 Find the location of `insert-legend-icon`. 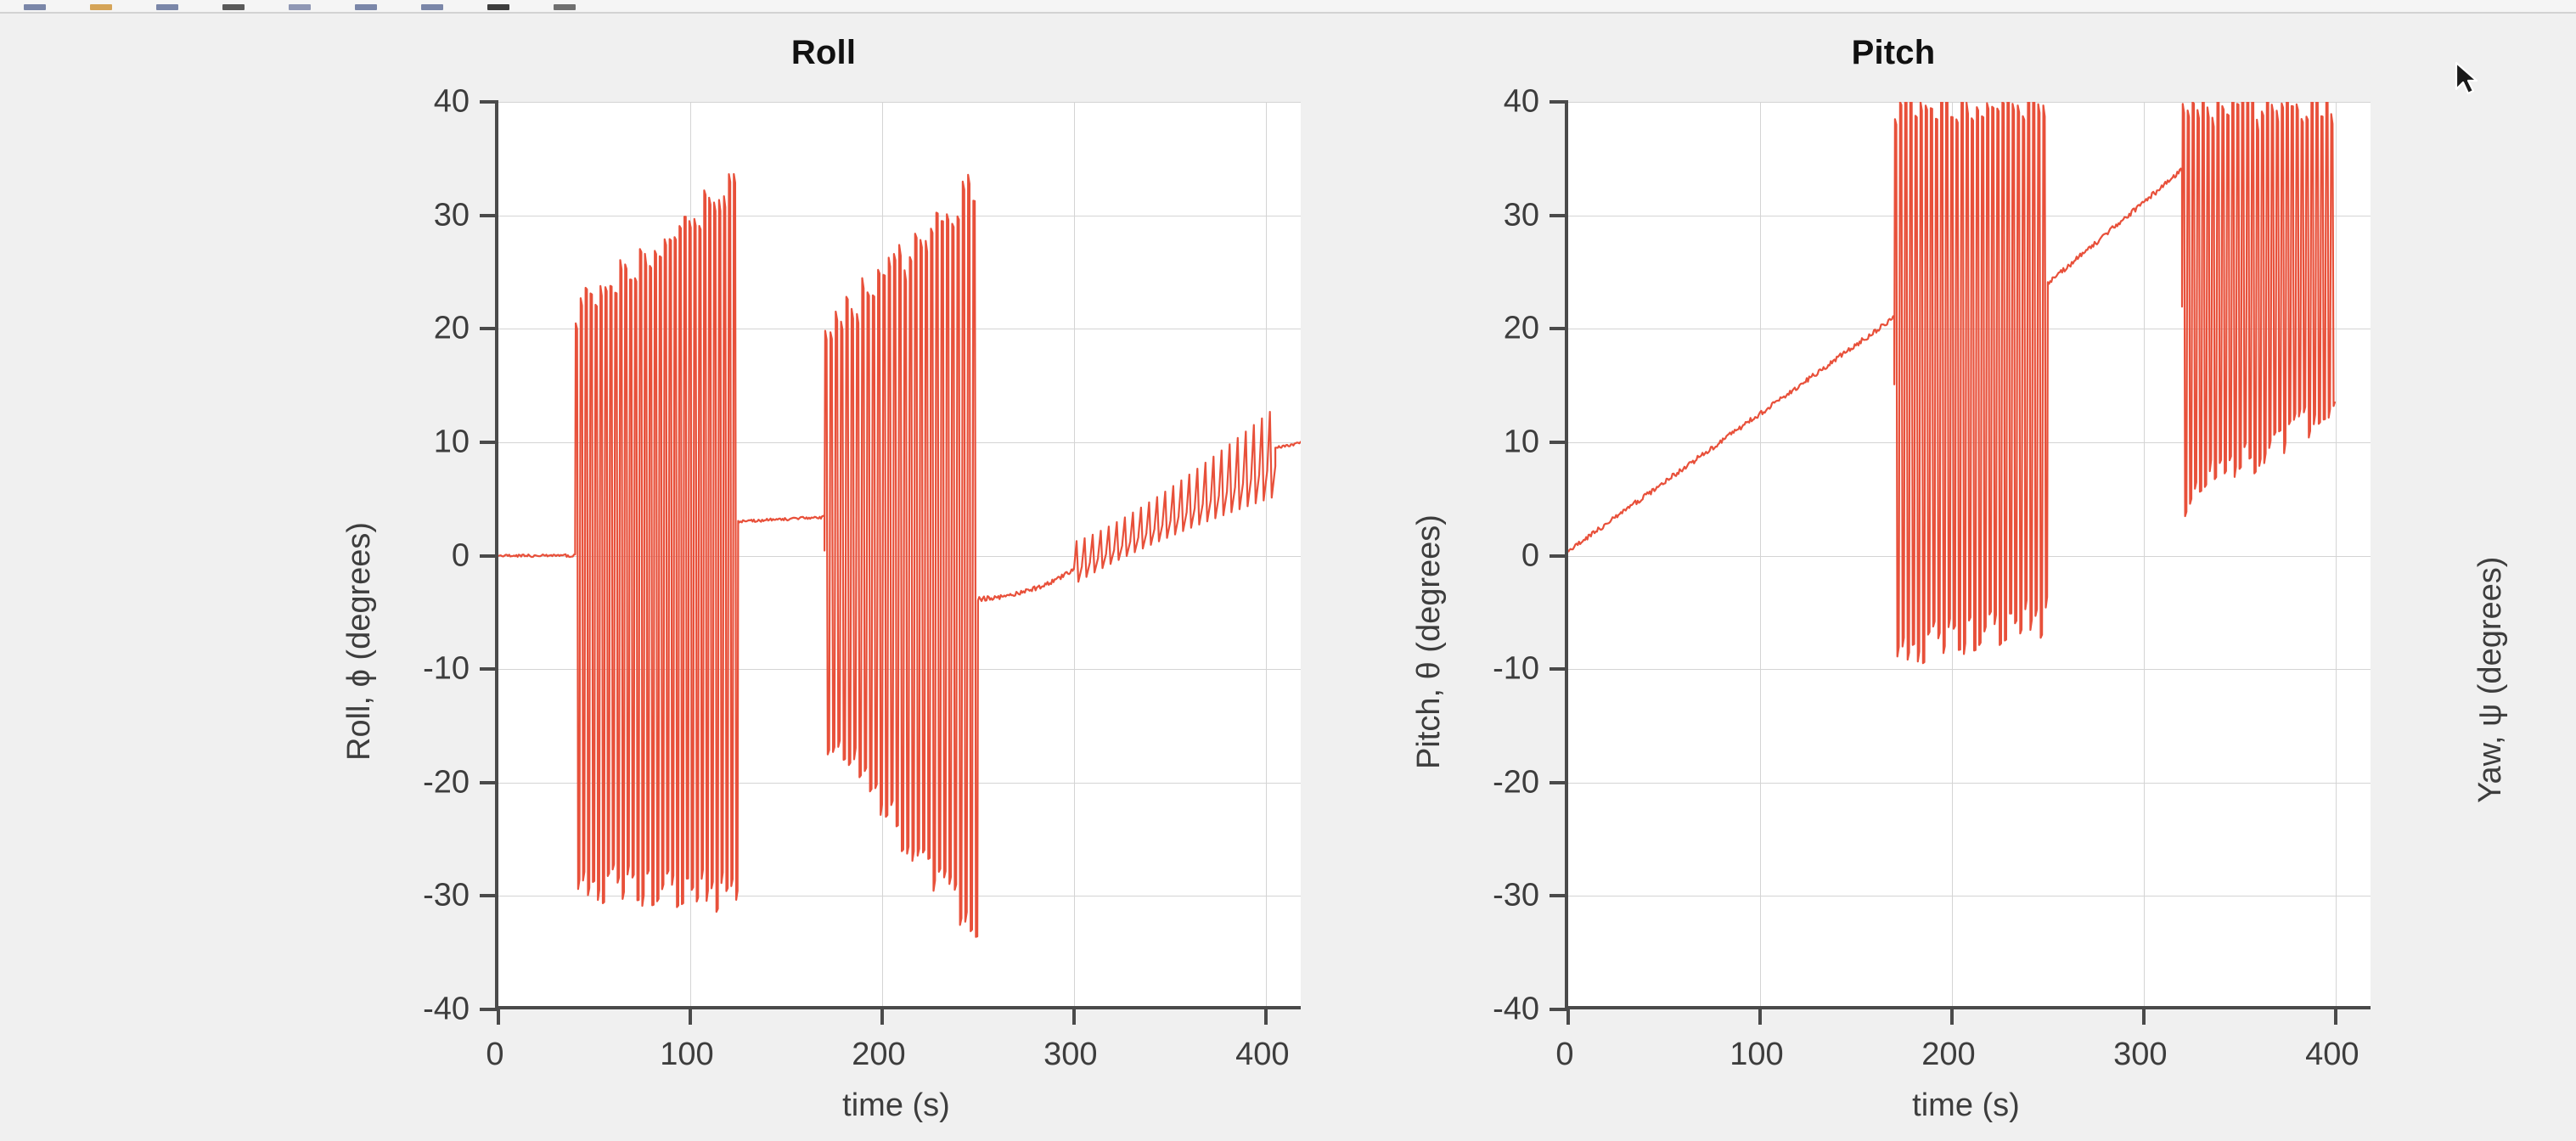

insert-legend-icon is located at coordinates (565, 7).